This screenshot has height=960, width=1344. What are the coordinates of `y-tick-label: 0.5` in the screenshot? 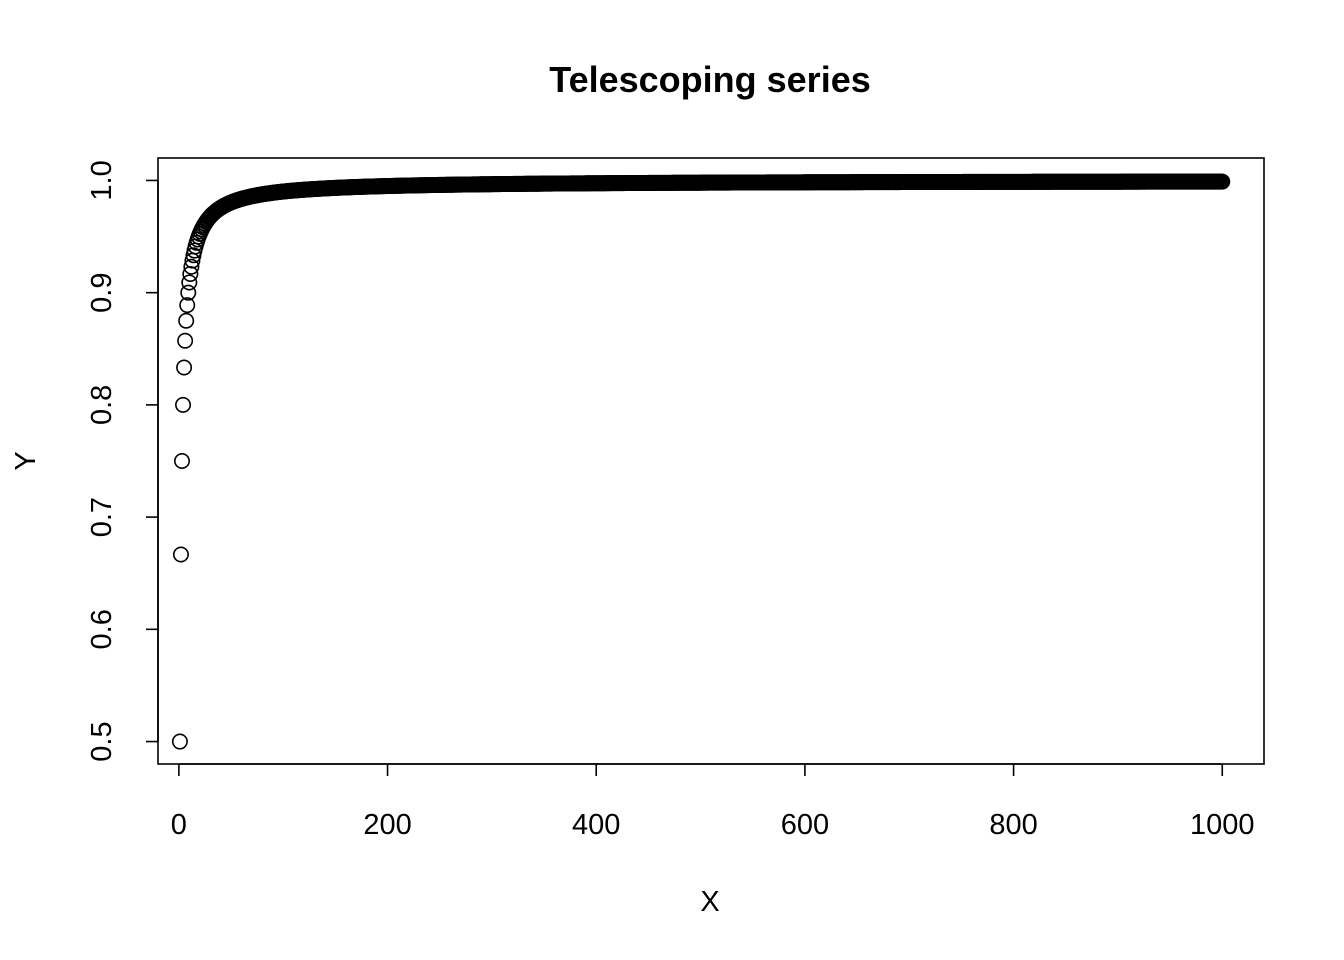 It's located at (102, 741).